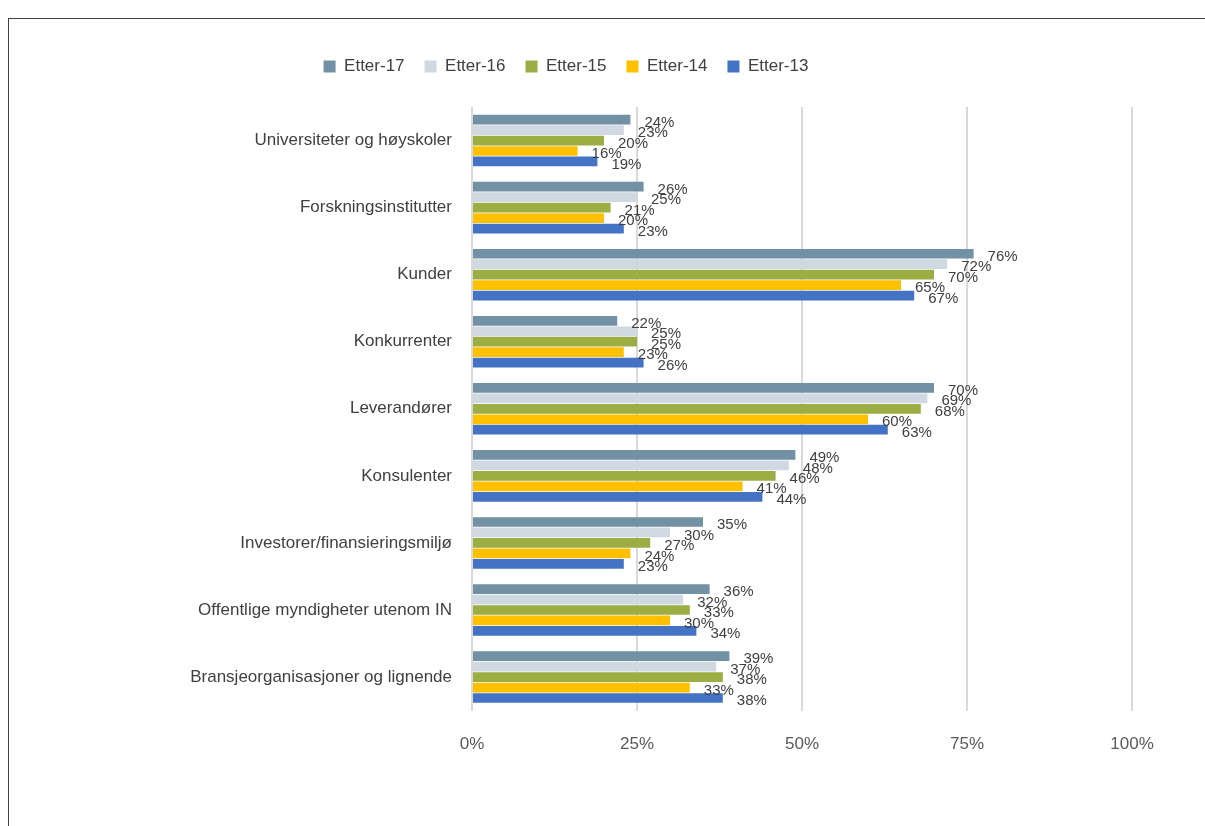  I want to click on y-tick-label: Offentlige myndigheter utenom IN, so click(325, 609).